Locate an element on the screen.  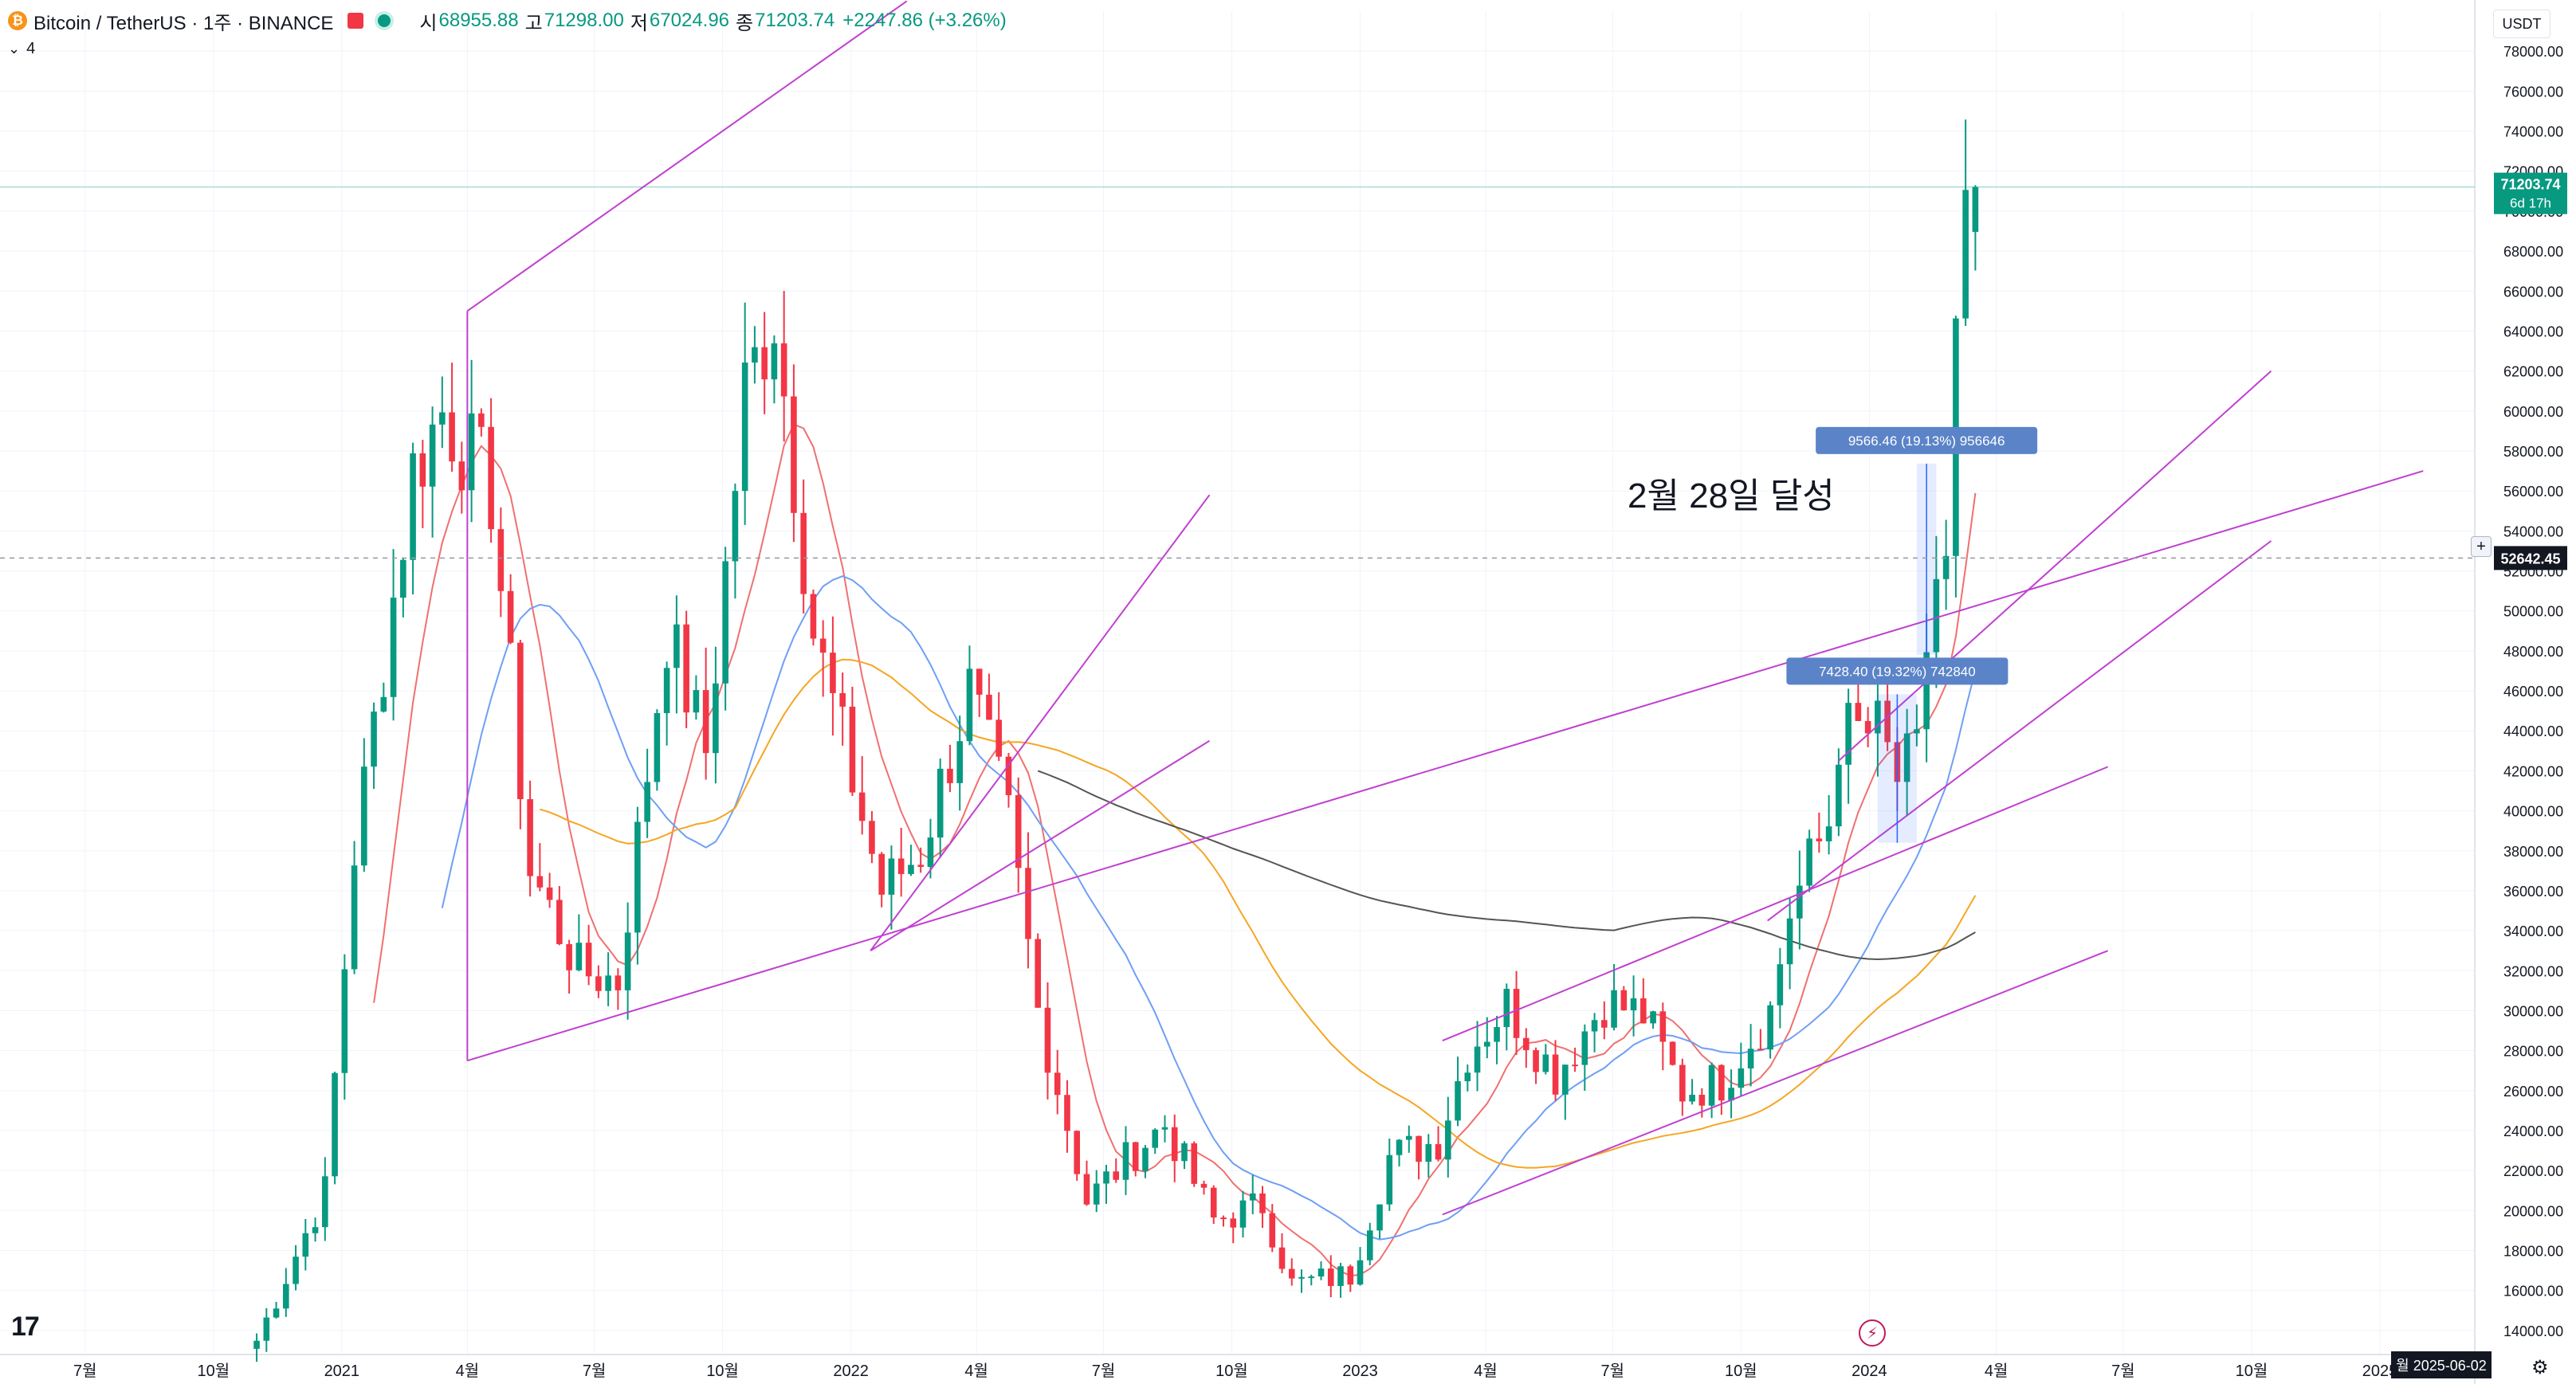
gear-icon: ⚙ is located at coordinates (2540, 1367).